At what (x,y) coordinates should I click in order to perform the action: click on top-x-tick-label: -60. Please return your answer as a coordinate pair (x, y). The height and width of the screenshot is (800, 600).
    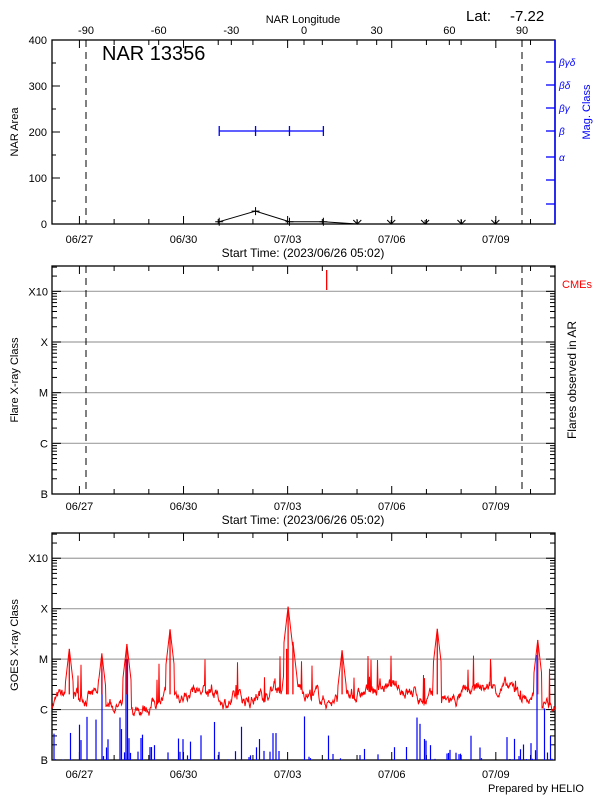
    Looking at the image, I should click on (159, 31).